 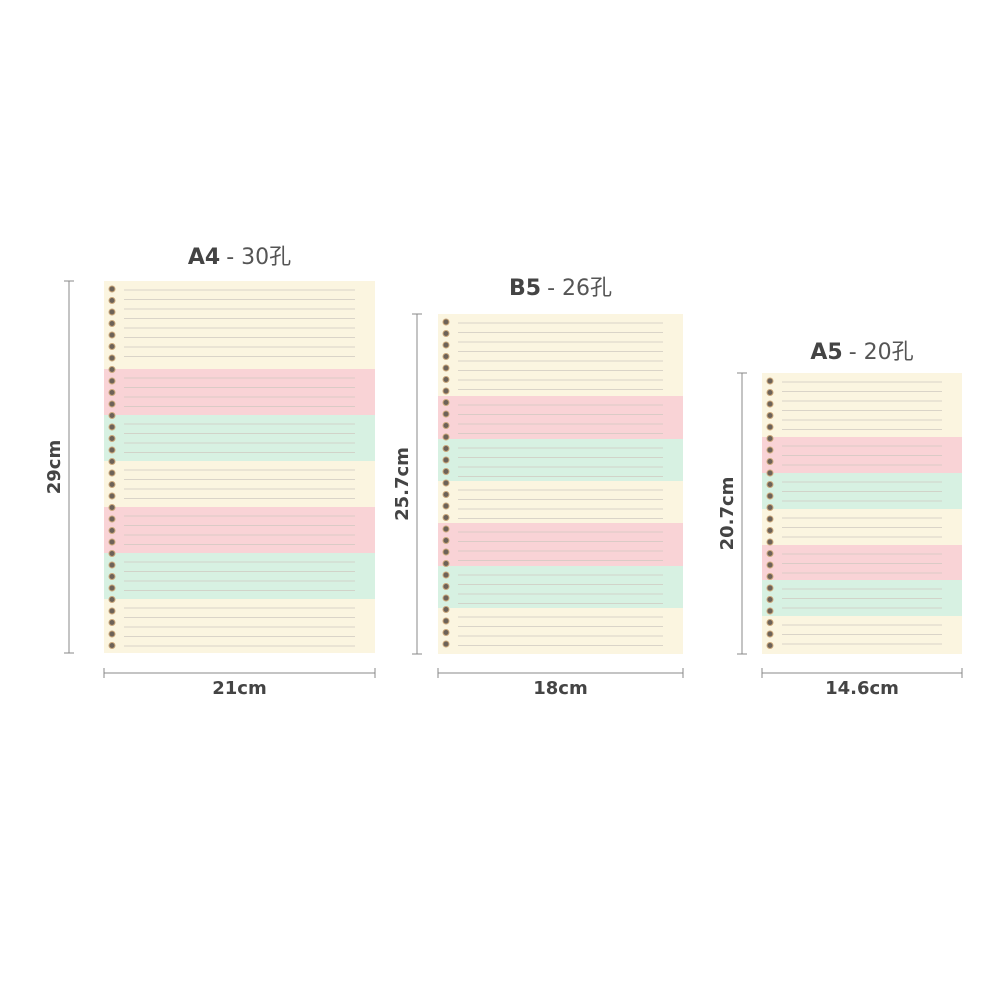 I want to click on height-label: 20.7cm, so click(x=727, y=514).